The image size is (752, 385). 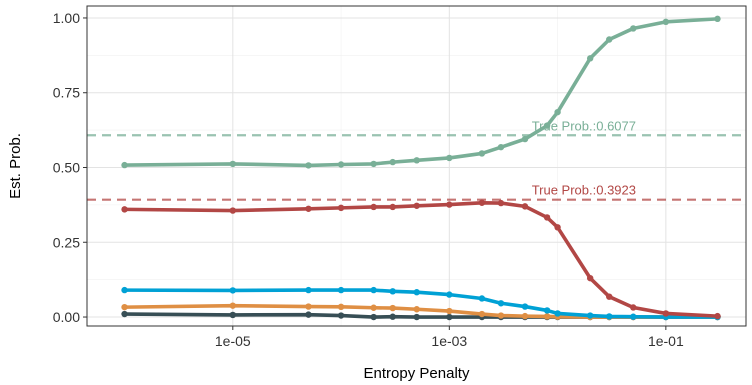 I want to click on x-tick-label: 1e-01, so click(x=666, y=341).